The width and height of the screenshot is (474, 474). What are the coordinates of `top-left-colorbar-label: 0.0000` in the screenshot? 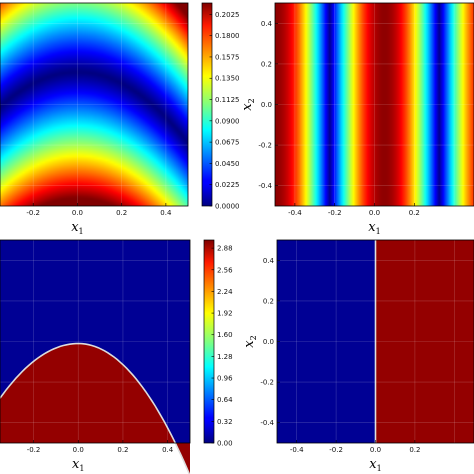 It's located at (227, 207).